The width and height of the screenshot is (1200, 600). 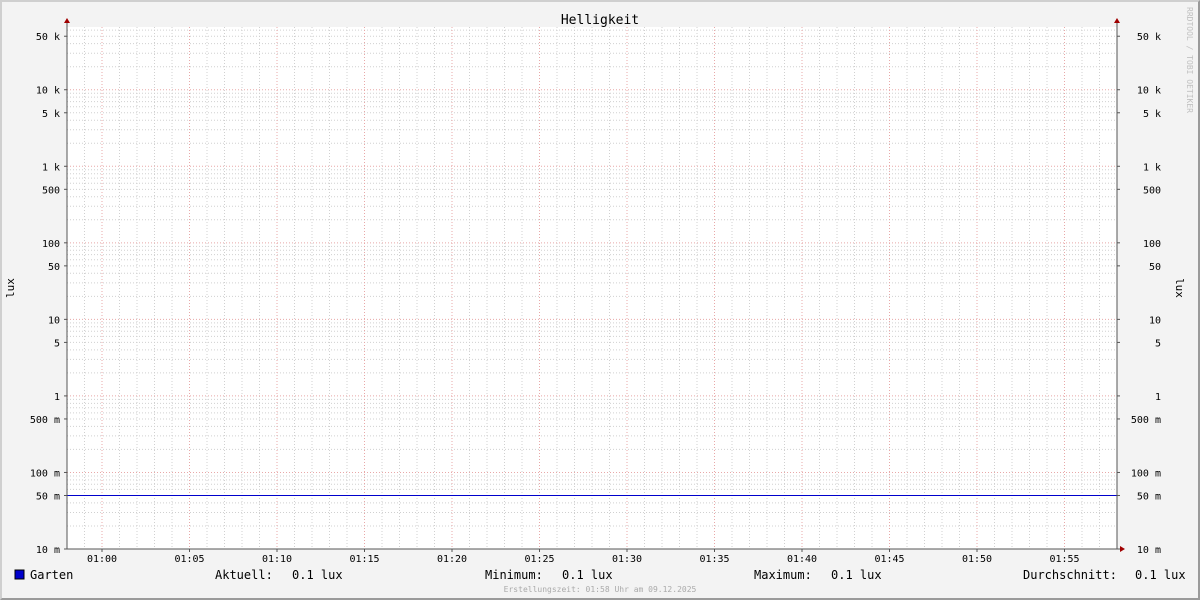 What do you see at coordinates (1152, 244) in the screenshot?
I see `y-tick-label-right: 100` at bounding box center [1152, 244].